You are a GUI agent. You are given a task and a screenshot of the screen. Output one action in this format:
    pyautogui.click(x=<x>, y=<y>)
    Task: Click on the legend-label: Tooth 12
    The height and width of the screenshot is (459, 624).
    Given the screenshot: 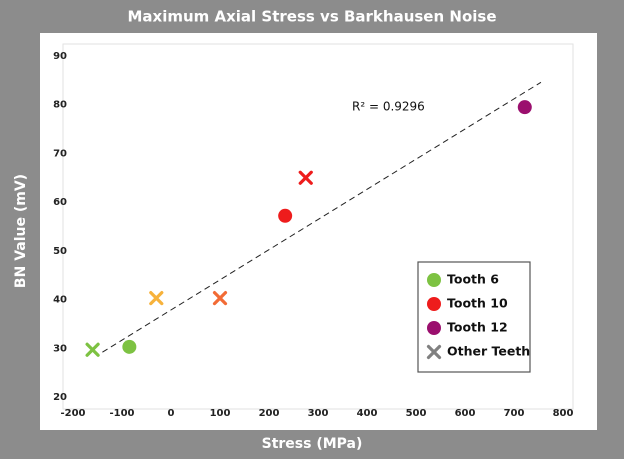 What is the action you would take?
    pyautogui.click(x=477, y=327)
    